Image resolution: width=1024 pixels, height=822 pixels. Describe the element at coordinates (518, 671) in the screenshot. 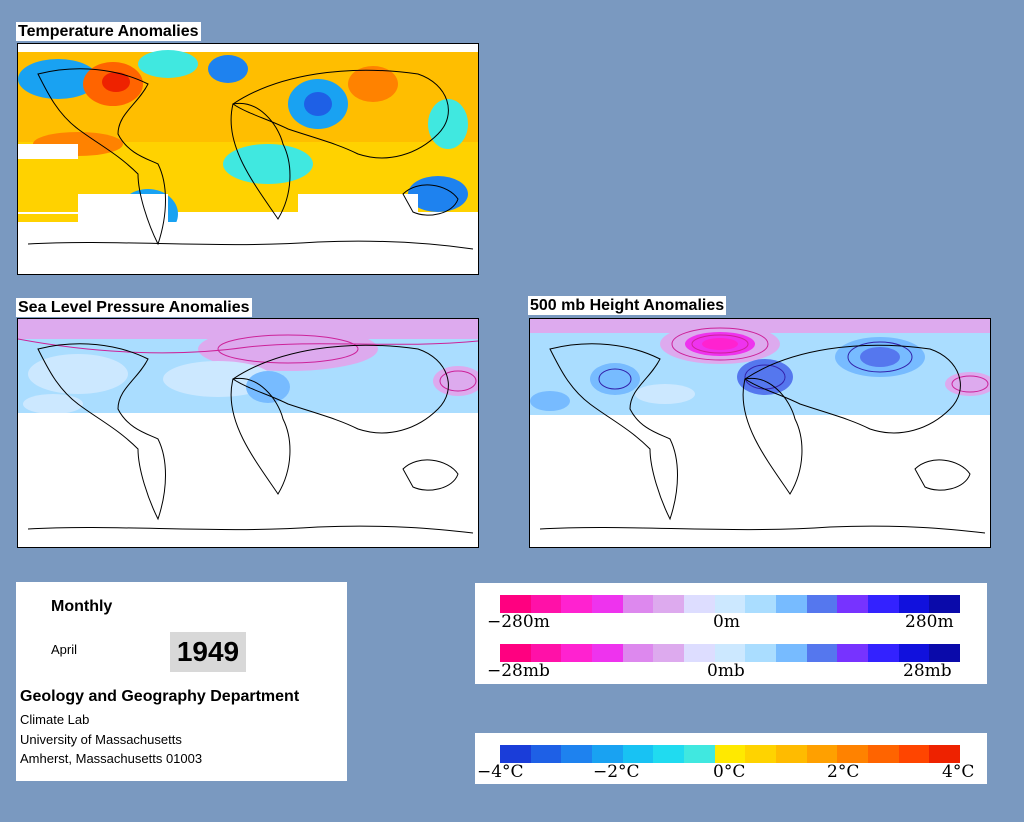

I see `pressure-scale-min: −28mb` at that location.